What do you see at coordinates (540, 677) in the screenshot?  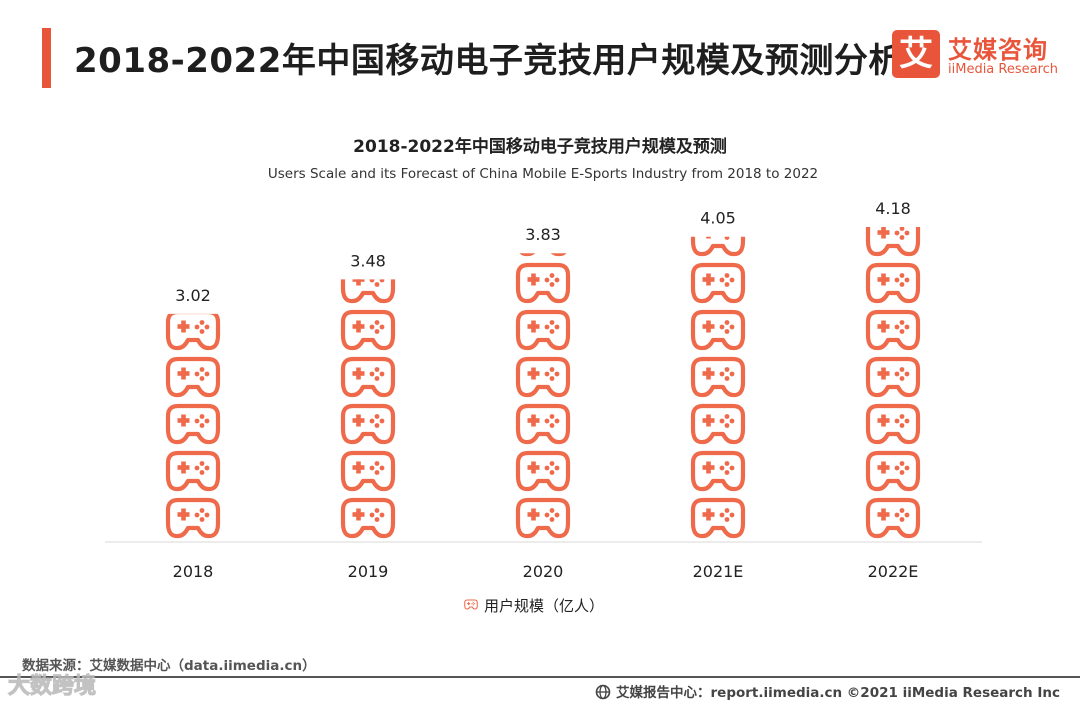 I see `footer-divider` at bounding box center [540, 677].